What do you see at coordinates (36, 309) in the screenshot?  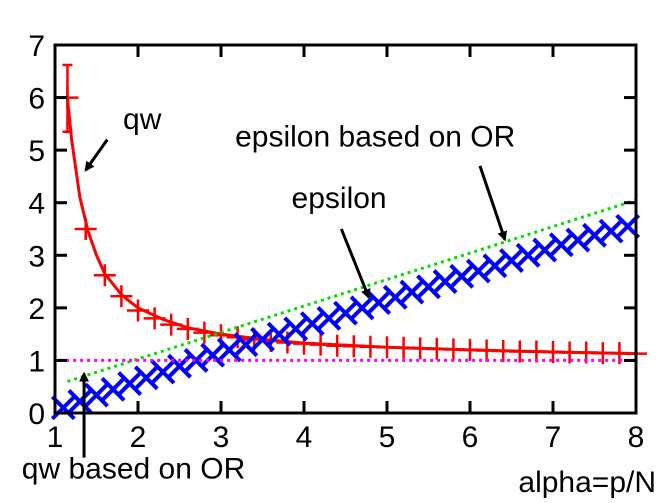 I see `y-tick-label: 2` at bounding box center [36, 309].